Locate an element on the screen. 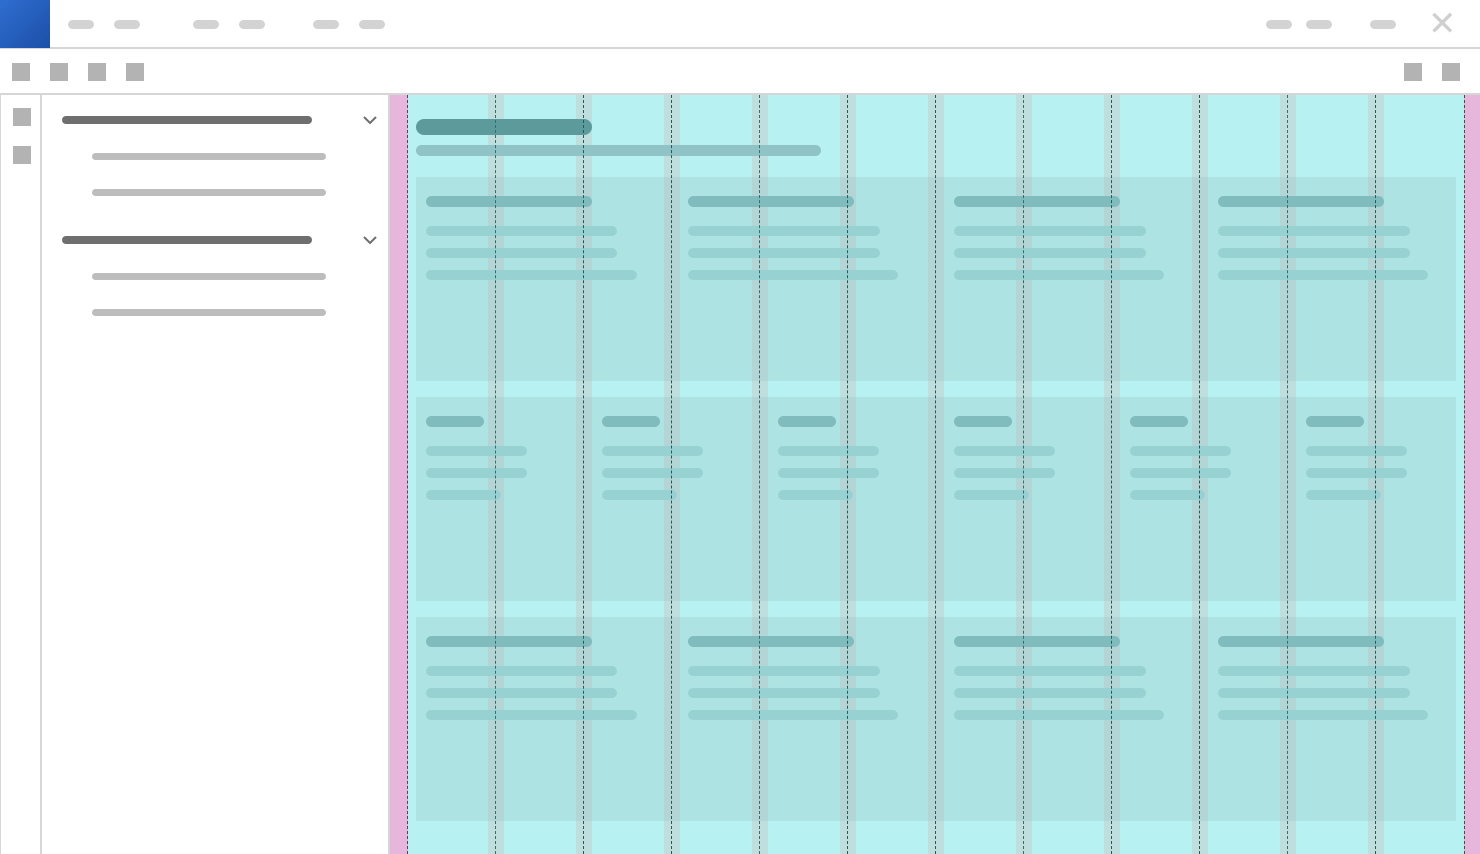  grid-margin-left is located at coordinates (399, 474).